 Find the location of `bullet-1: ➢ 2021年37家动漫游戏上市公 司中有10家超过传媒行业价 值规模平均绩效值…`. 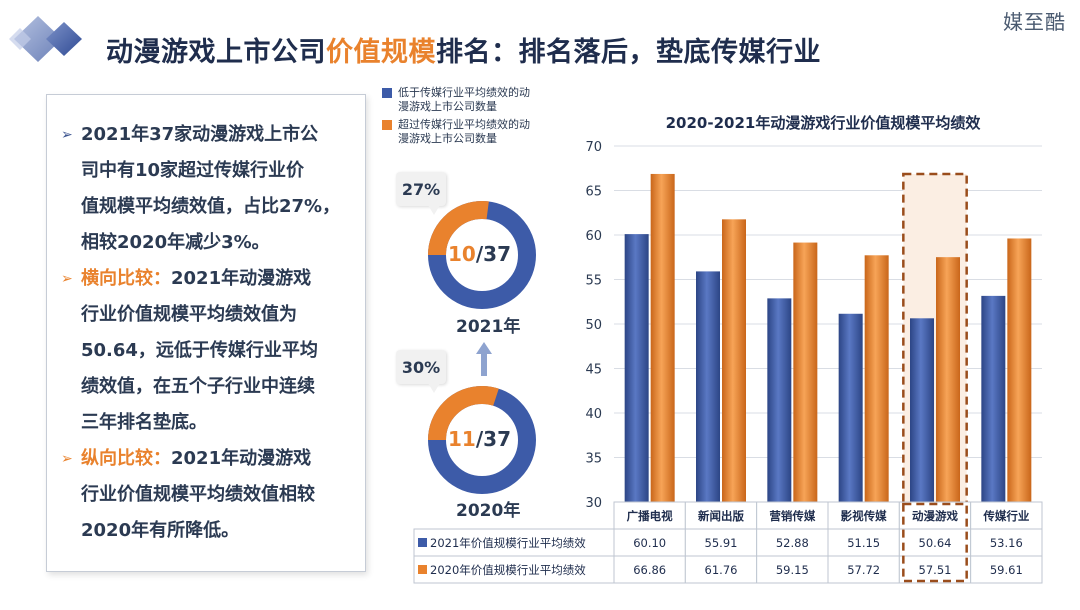

bullet-1: ➢ 2021年37家动漫游戏上市公 司中有10家超过传媒行业价 值规模平均绩效值… is located at coordinates (206, 189).